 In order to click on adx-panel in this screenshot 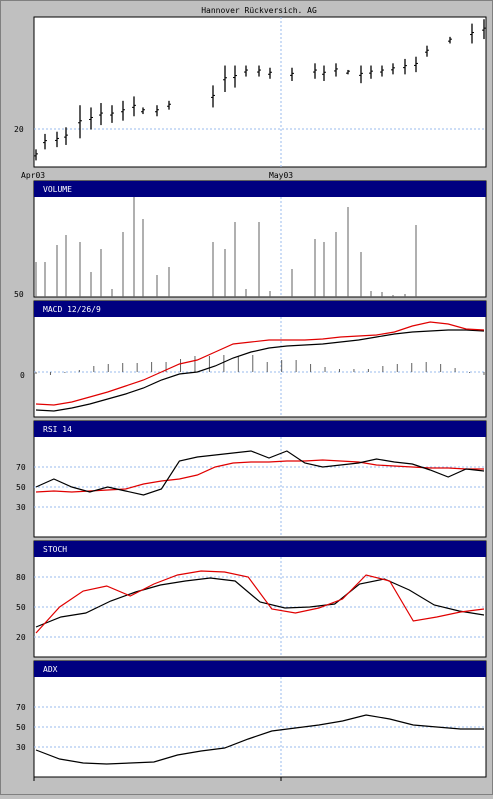, I will do `click(260, 719)`.